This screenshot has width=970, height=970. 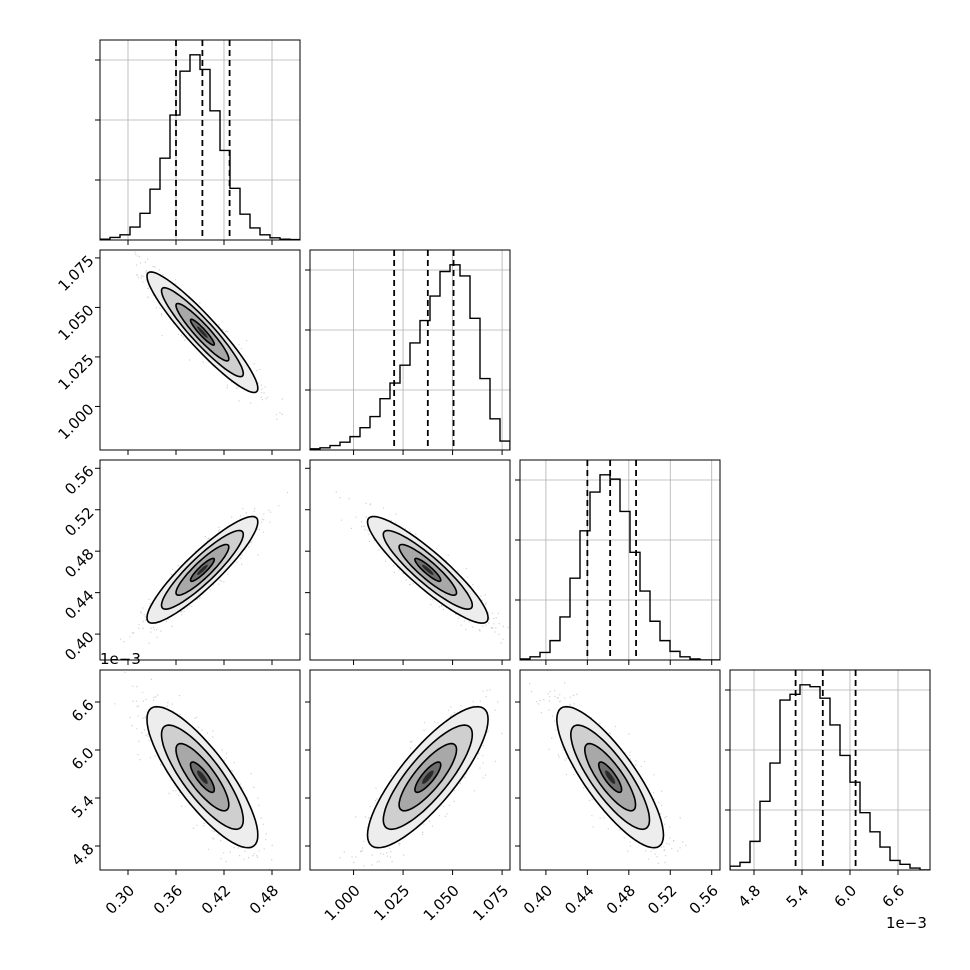 I want to click on x-tick-label: 0.30, so click(x=120, y=900).